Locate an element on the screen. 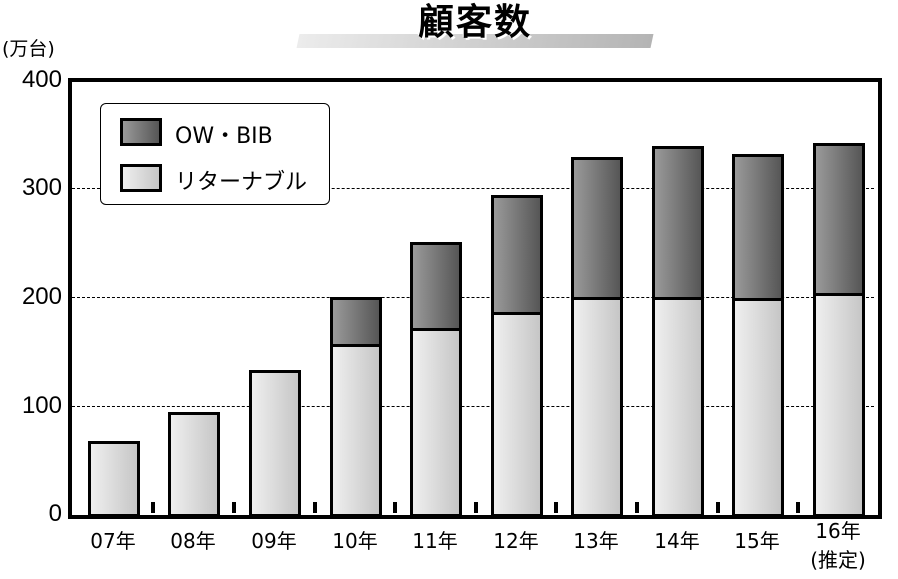 The height and width of the screenshot is (579, 898). x-label-12: 12年 is located at coordinates (516, 541).